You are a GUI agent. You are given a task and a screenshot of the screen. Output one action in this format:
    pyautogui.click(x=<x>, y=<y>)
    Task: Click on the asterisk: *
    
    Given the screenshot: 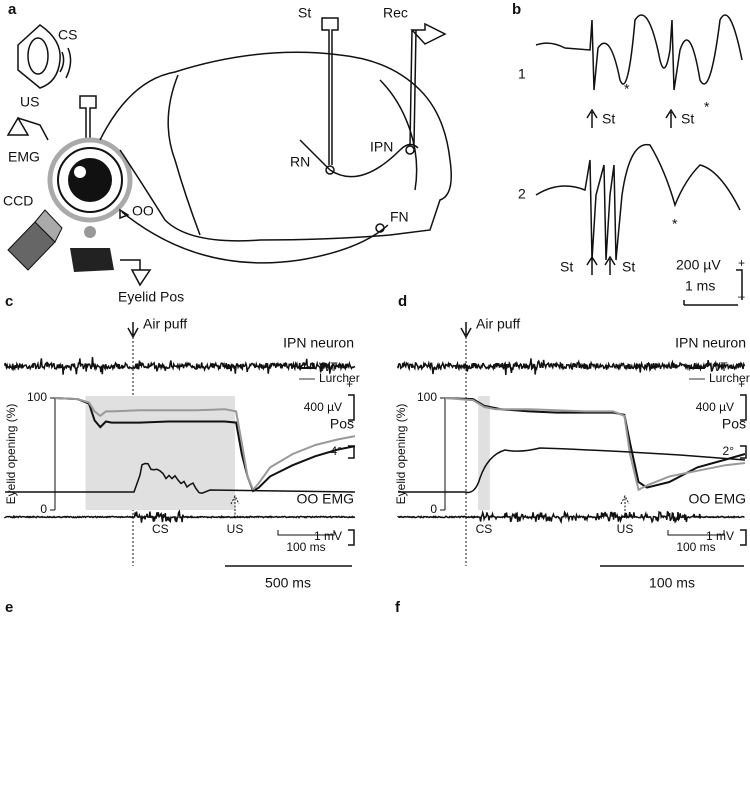 What is the action you would take?
    pyautogui.click(x=675, y=224)
    